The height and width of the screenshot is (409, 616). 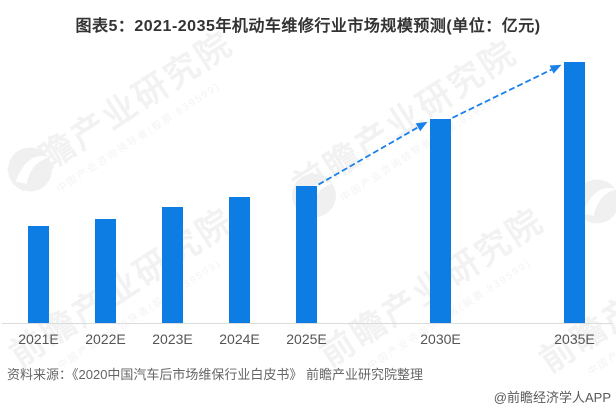 What do you see at coordinates (172, 264) in the screenshot?
I see `bar-2023E` at bounding box center [172, 264].